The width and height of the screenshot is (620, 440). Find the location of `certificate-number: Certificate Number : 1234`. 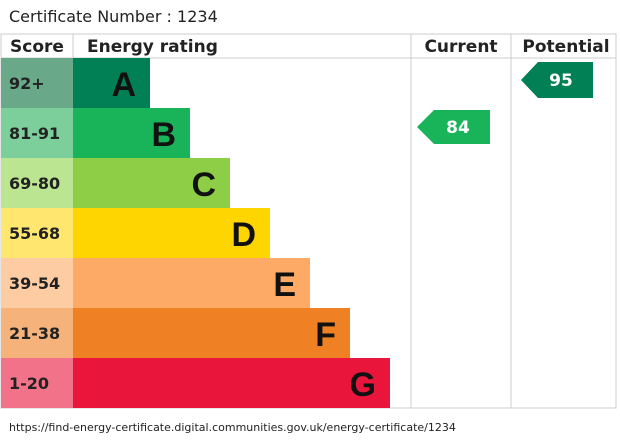

certificate-number: Certificate Number : 1234 is located at coordinates (113, 16).